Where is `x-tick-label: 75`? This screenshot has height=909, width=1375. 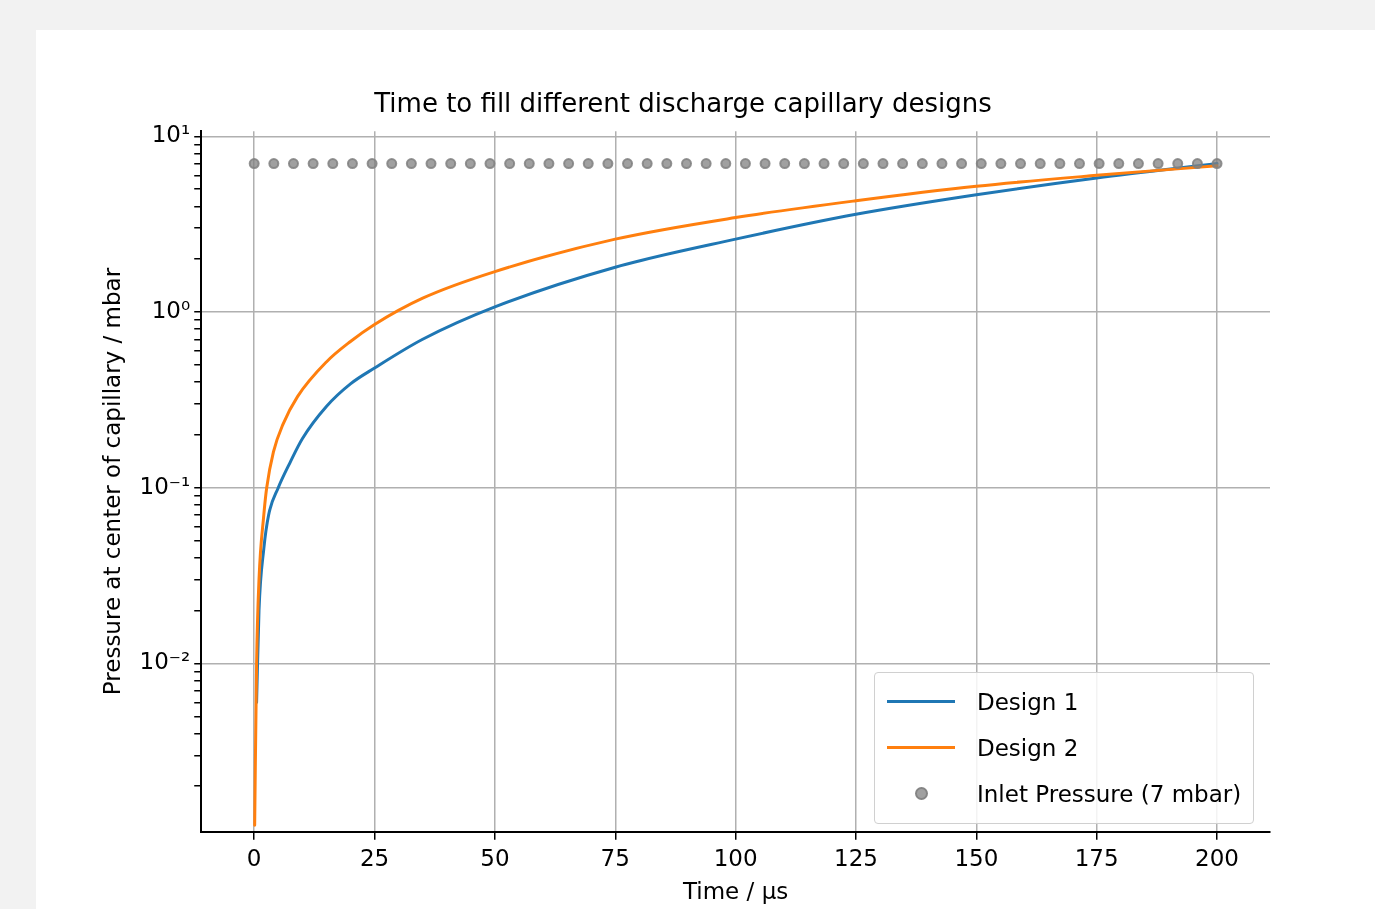
x-tick-label: 75 is located at coordinates (615, 857).